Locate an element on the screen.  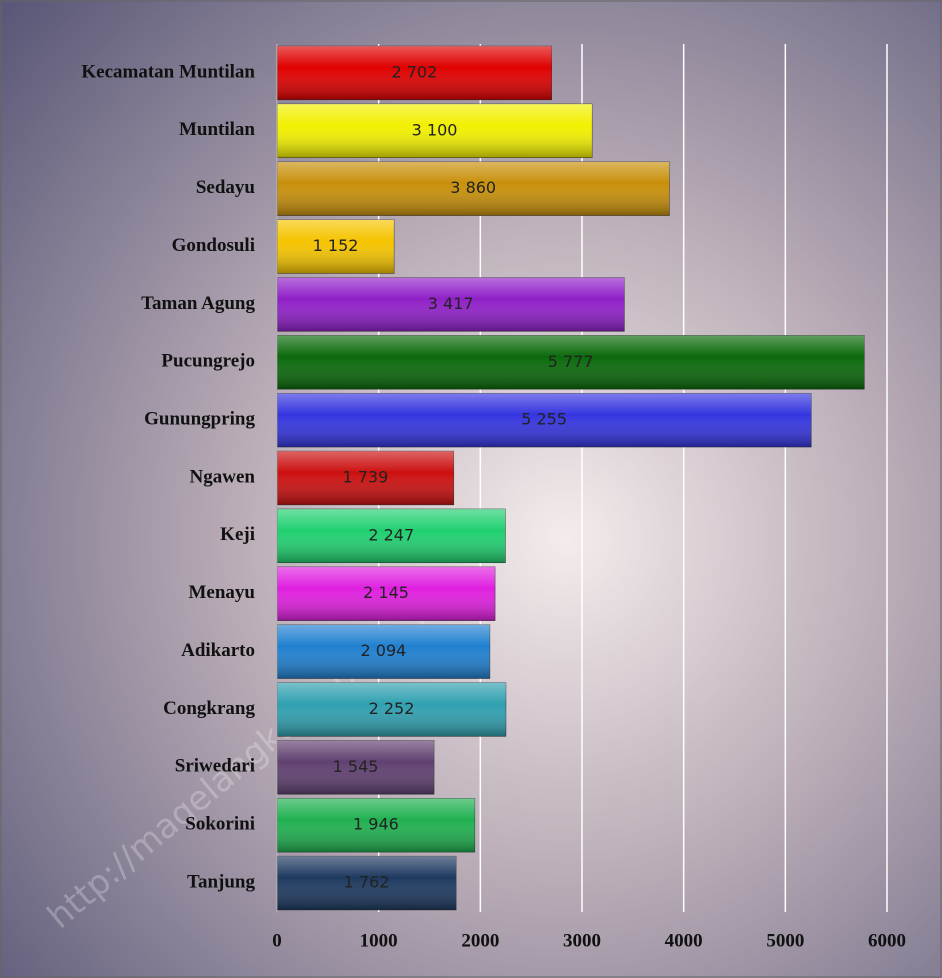
x-tick-label: 4000 is located at coordinates (684, 940).